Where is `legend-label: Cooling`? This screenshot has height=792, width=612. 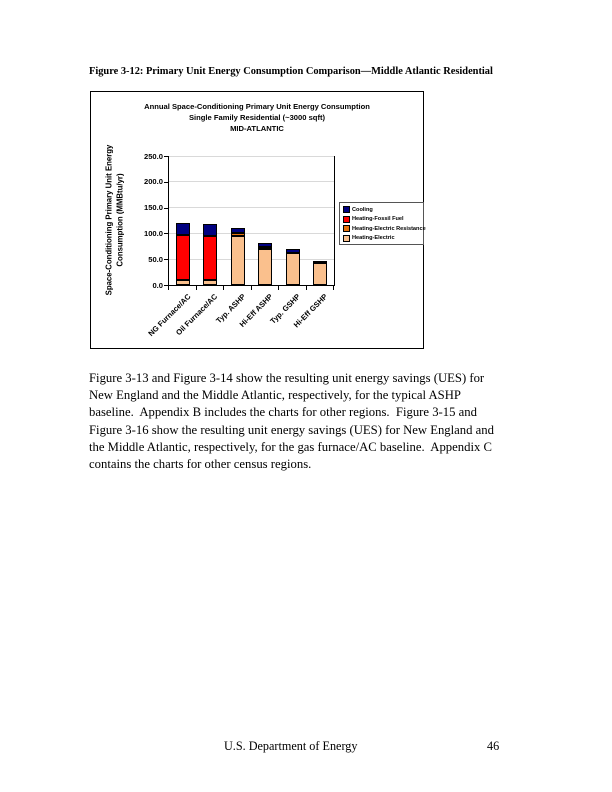
legend-label: Cooling is located at coordinates (362, 209).